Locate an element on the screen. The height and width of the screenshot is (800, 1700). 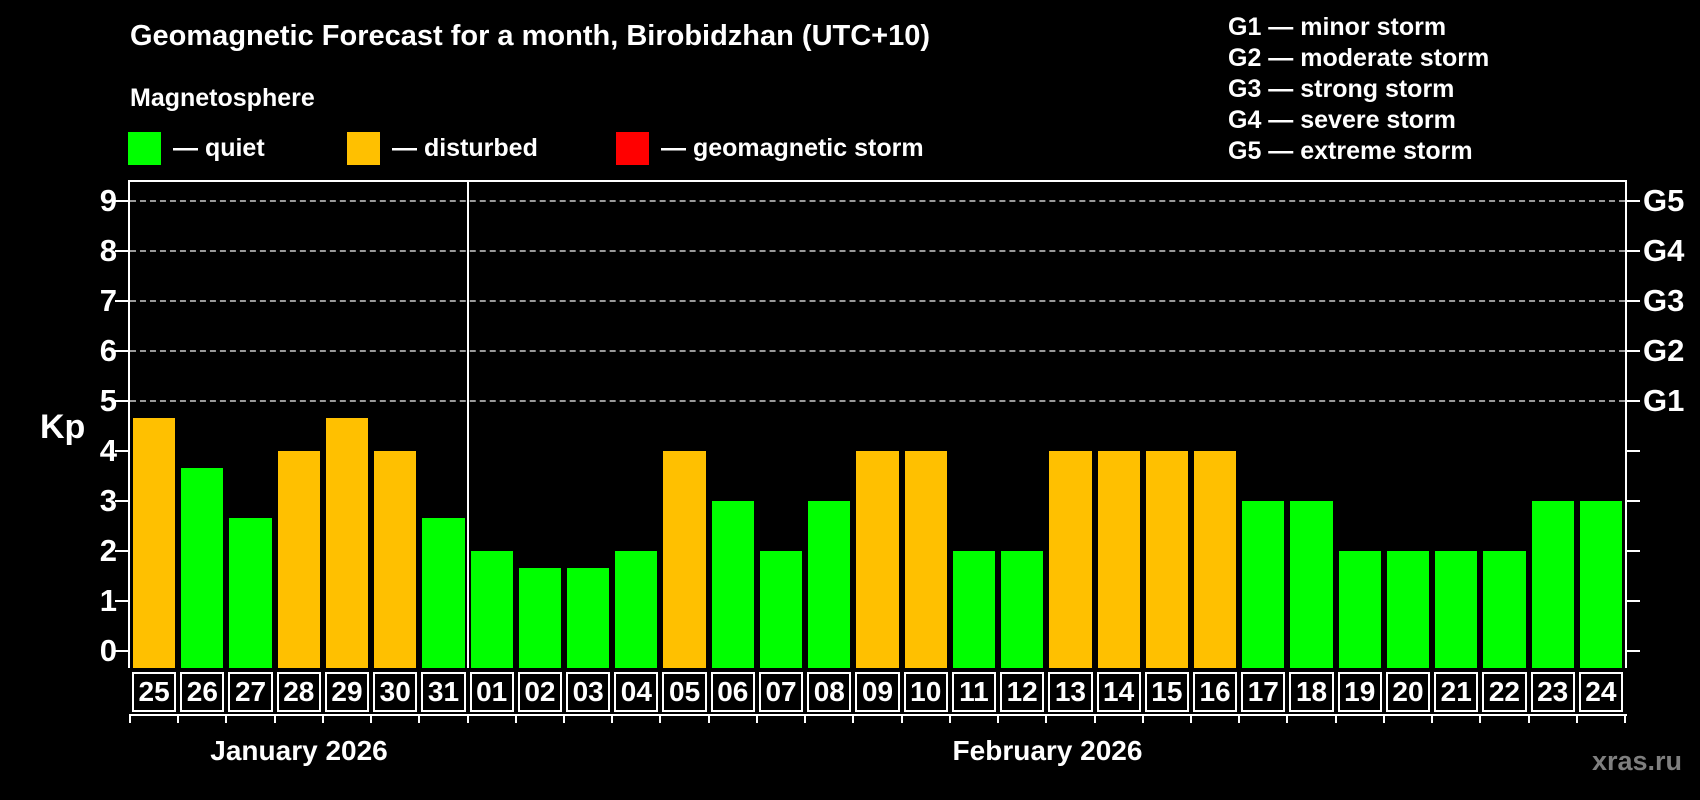
day-label-feb-06: 06 is located at coordinates (732, 692).